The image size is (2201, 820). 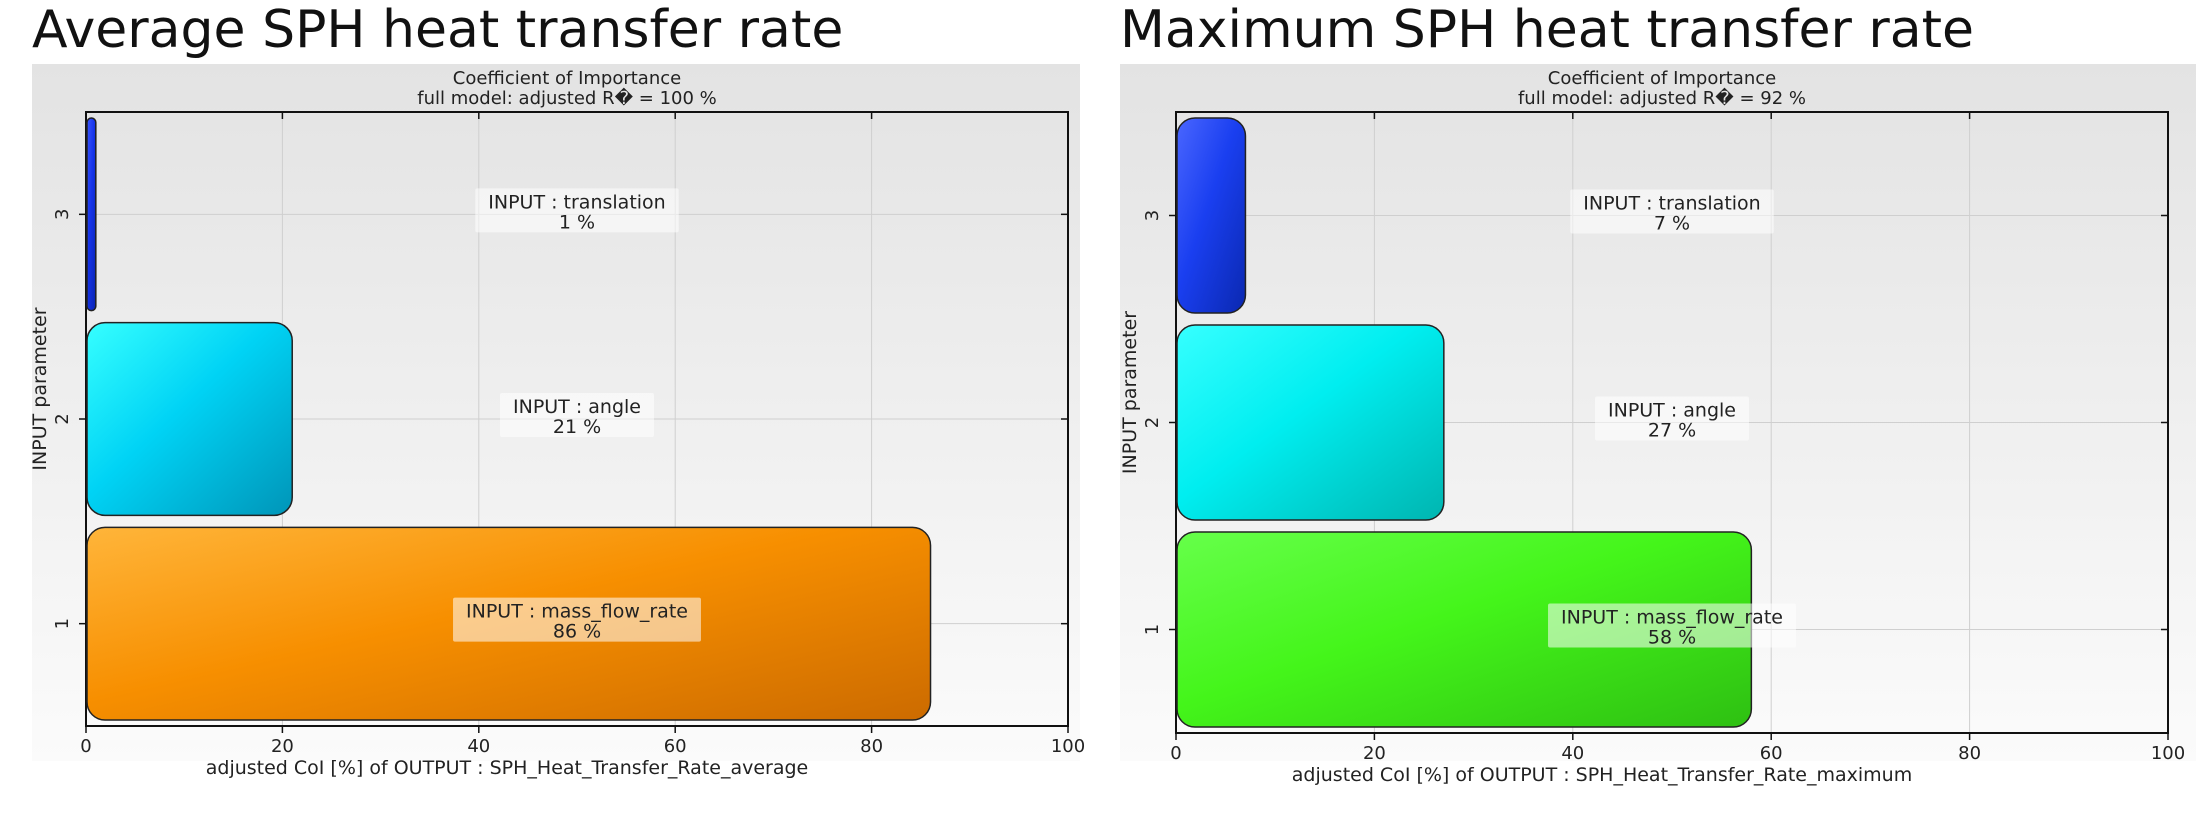 What do you see at coordinates (1672, 638) in the screenshot?
I see `bar-label-value: 58 %` at bounding box center [1672, 638].